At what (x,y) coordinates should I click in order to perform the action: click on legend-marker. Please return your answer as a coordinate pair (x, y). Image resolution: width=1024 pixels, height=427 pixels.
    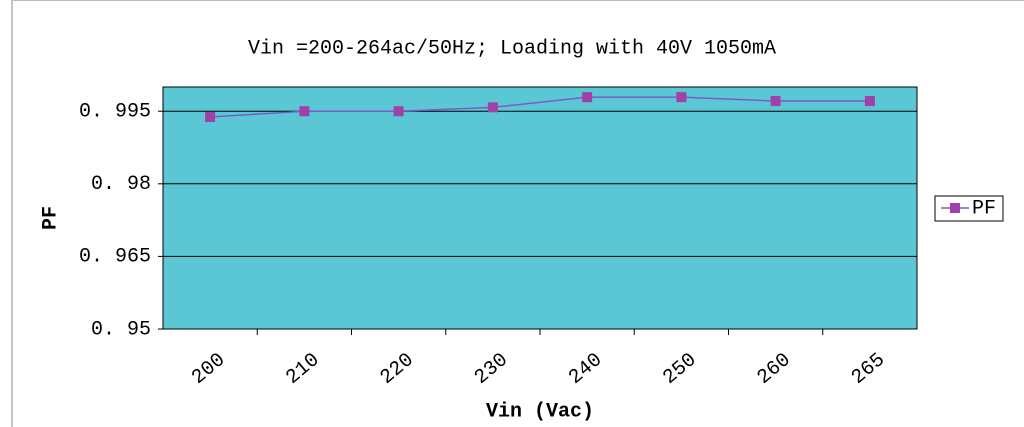
    Looking at the image, I should click on (955, 208).